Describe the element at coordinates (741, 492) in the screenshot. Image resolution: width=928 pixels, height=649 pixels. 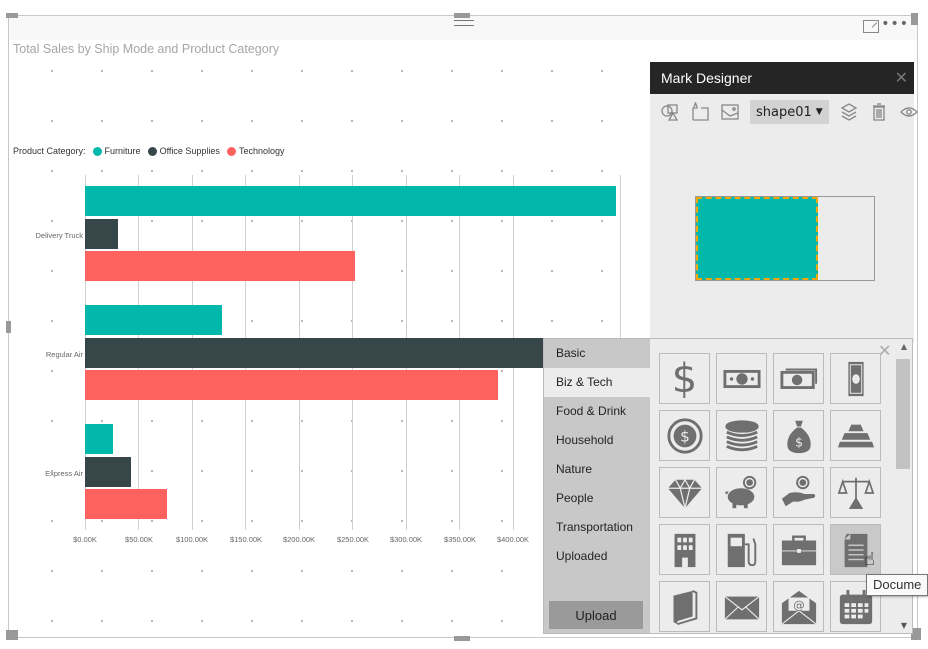
I see `piggy-bank-icon` at that location.